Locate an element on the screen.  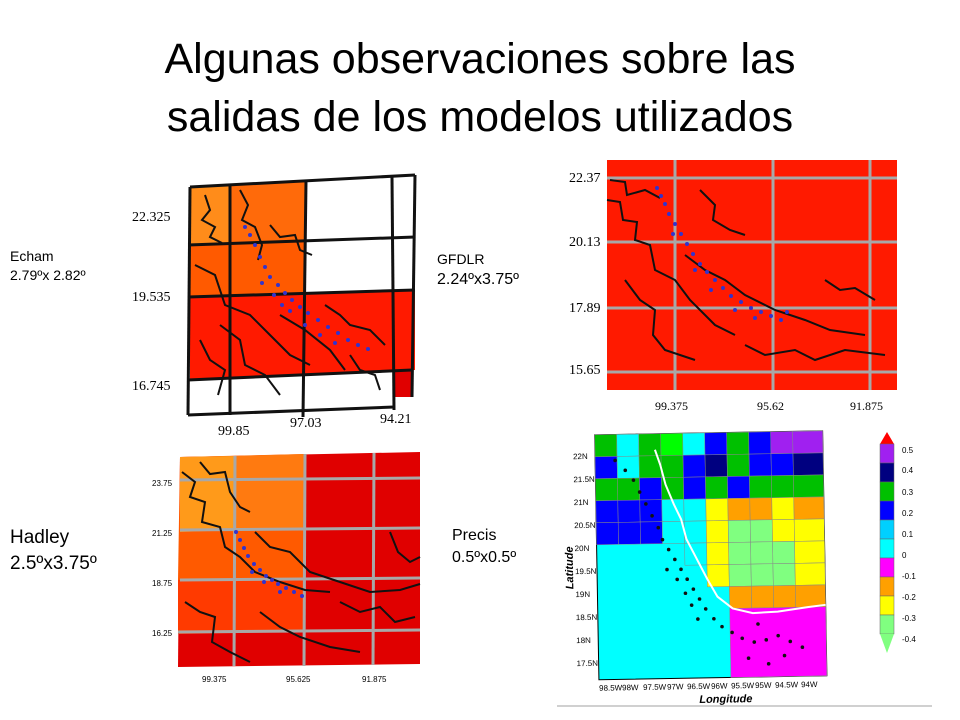
precis-xtick-3: 97.5W is located at coordinates (655, 687).